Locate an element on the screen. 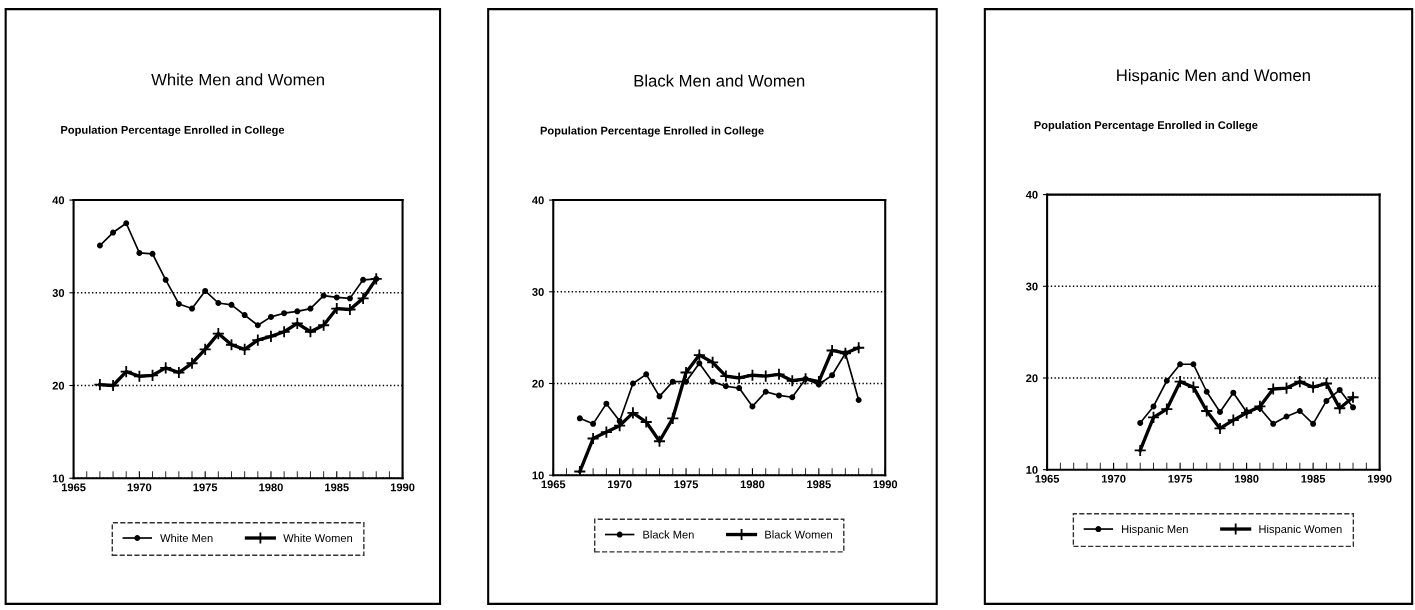 The width and height of the screenshot is (1415, 610). chart-title: White Men and Women is located at coordinates (237, 79).